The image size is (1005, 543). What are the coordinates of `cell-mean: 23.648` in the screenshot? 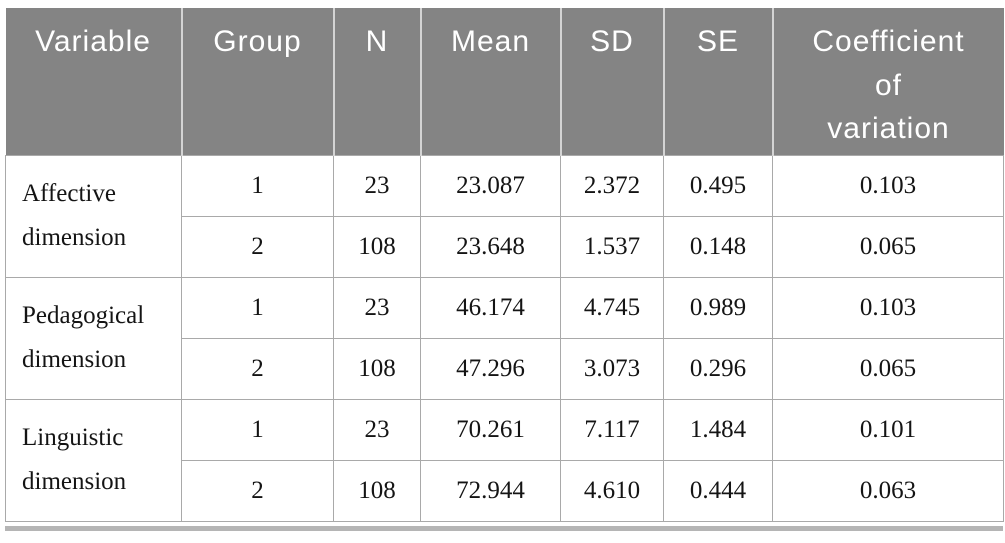 It's located at (490, 246).